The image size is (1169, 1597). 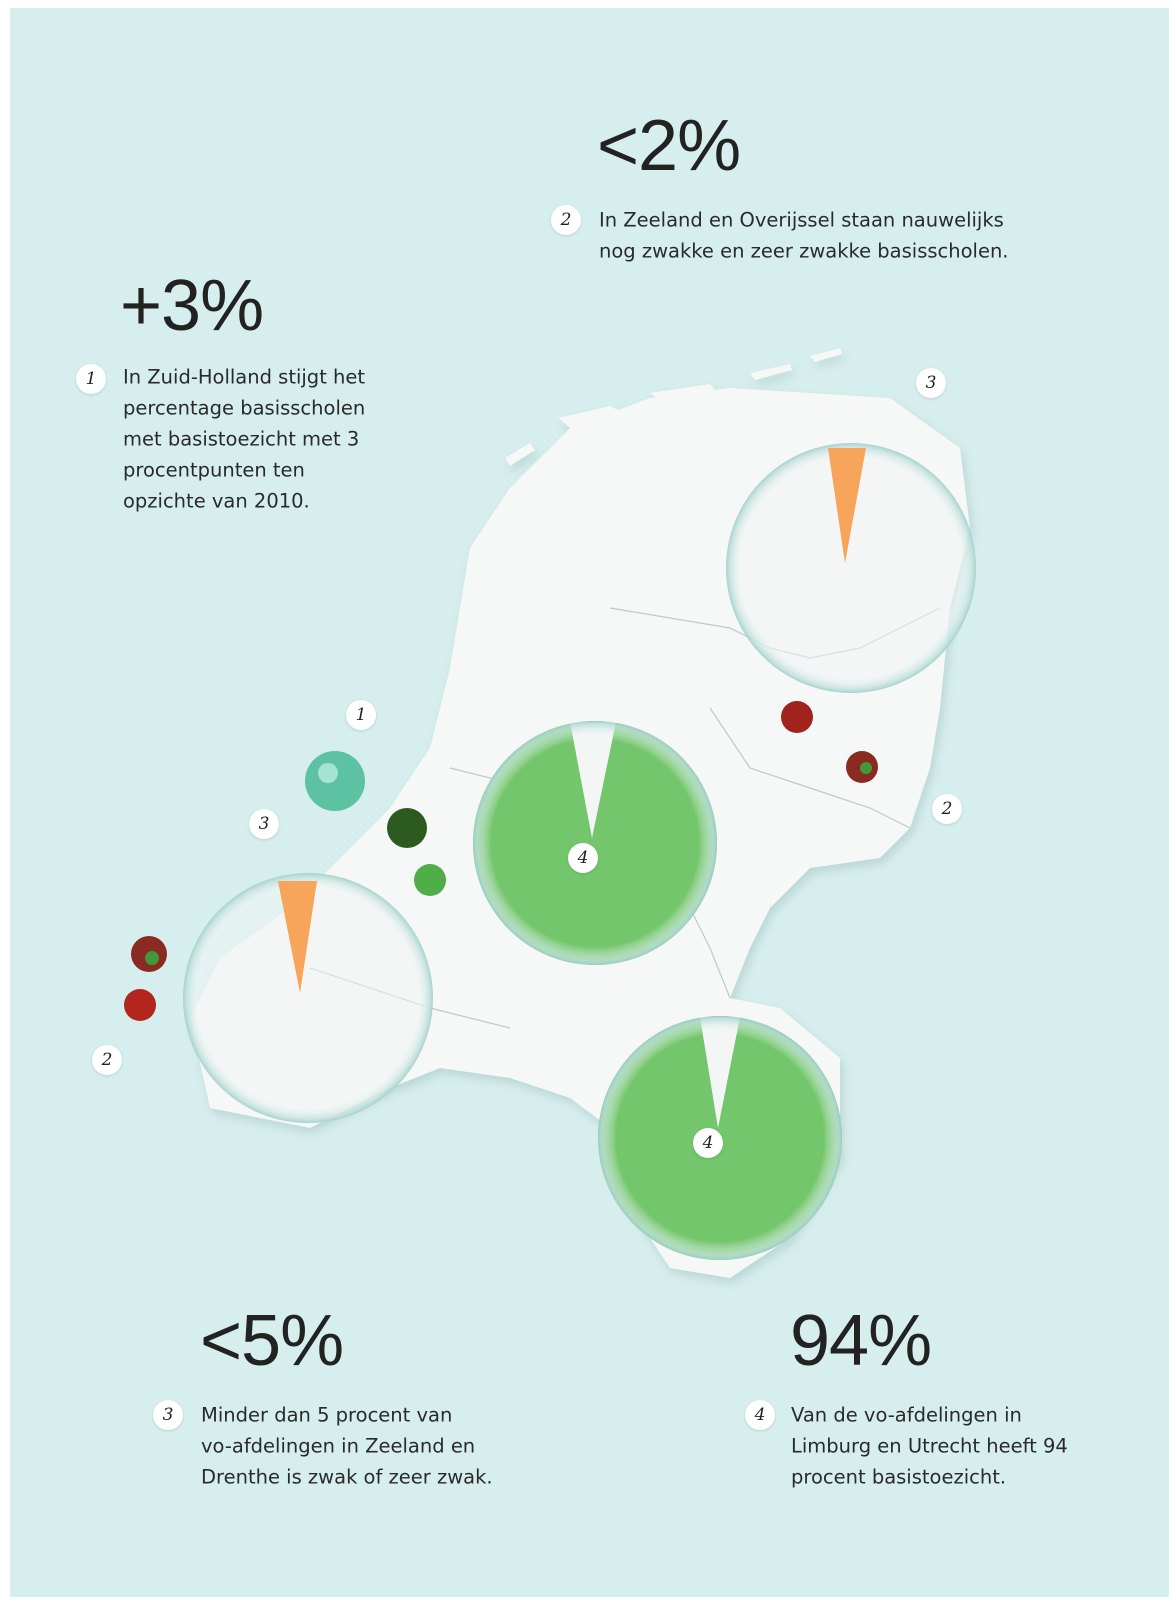 I want to click on callout-marker: 3, so click(x=168, y=1415).